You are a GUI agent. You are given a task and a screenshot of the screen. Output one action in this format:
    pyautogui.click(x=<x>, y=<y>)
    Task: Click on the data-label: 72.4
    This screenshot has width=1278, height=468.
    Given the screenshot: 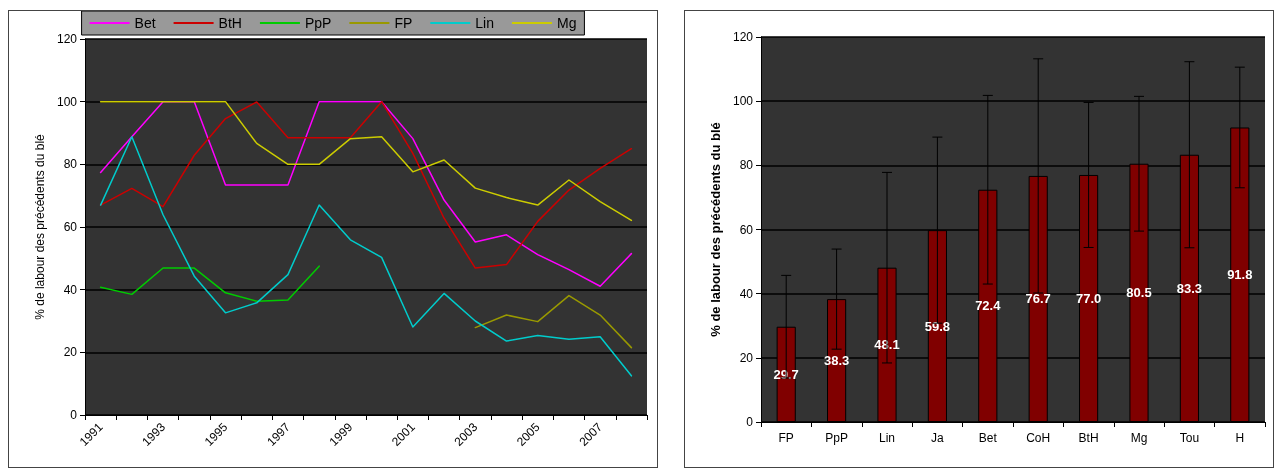 What is the action you would take?
    pyautogui.click(x=988, y=306)
    